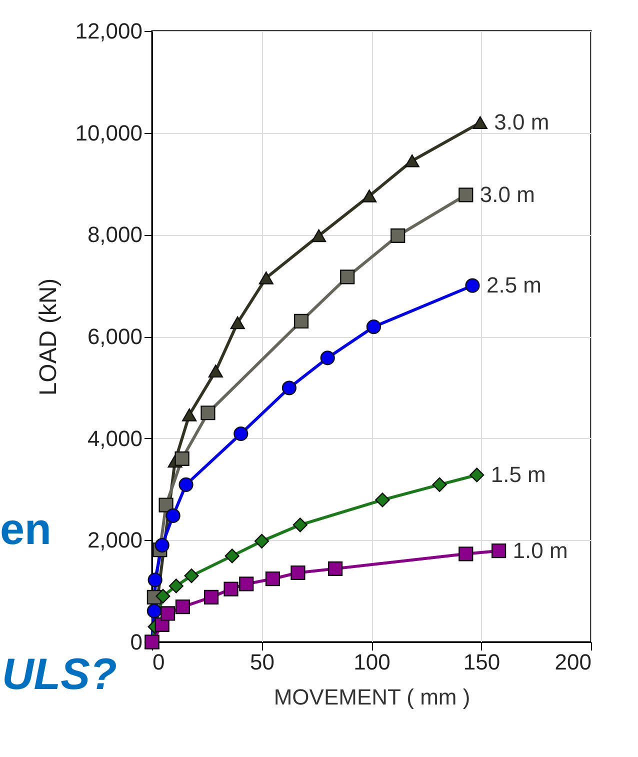  Describe the element at coordinates (158, 662) in the screenshot. I see `x-tick-label: 0` at that location.